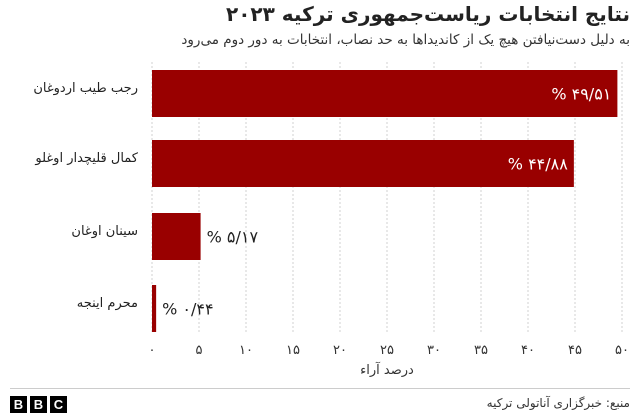 The image size is (640, 420). Describe the element at coordinates (293, 350) in the screenshot. I see `x-tick-label: ۱۵` at that location.